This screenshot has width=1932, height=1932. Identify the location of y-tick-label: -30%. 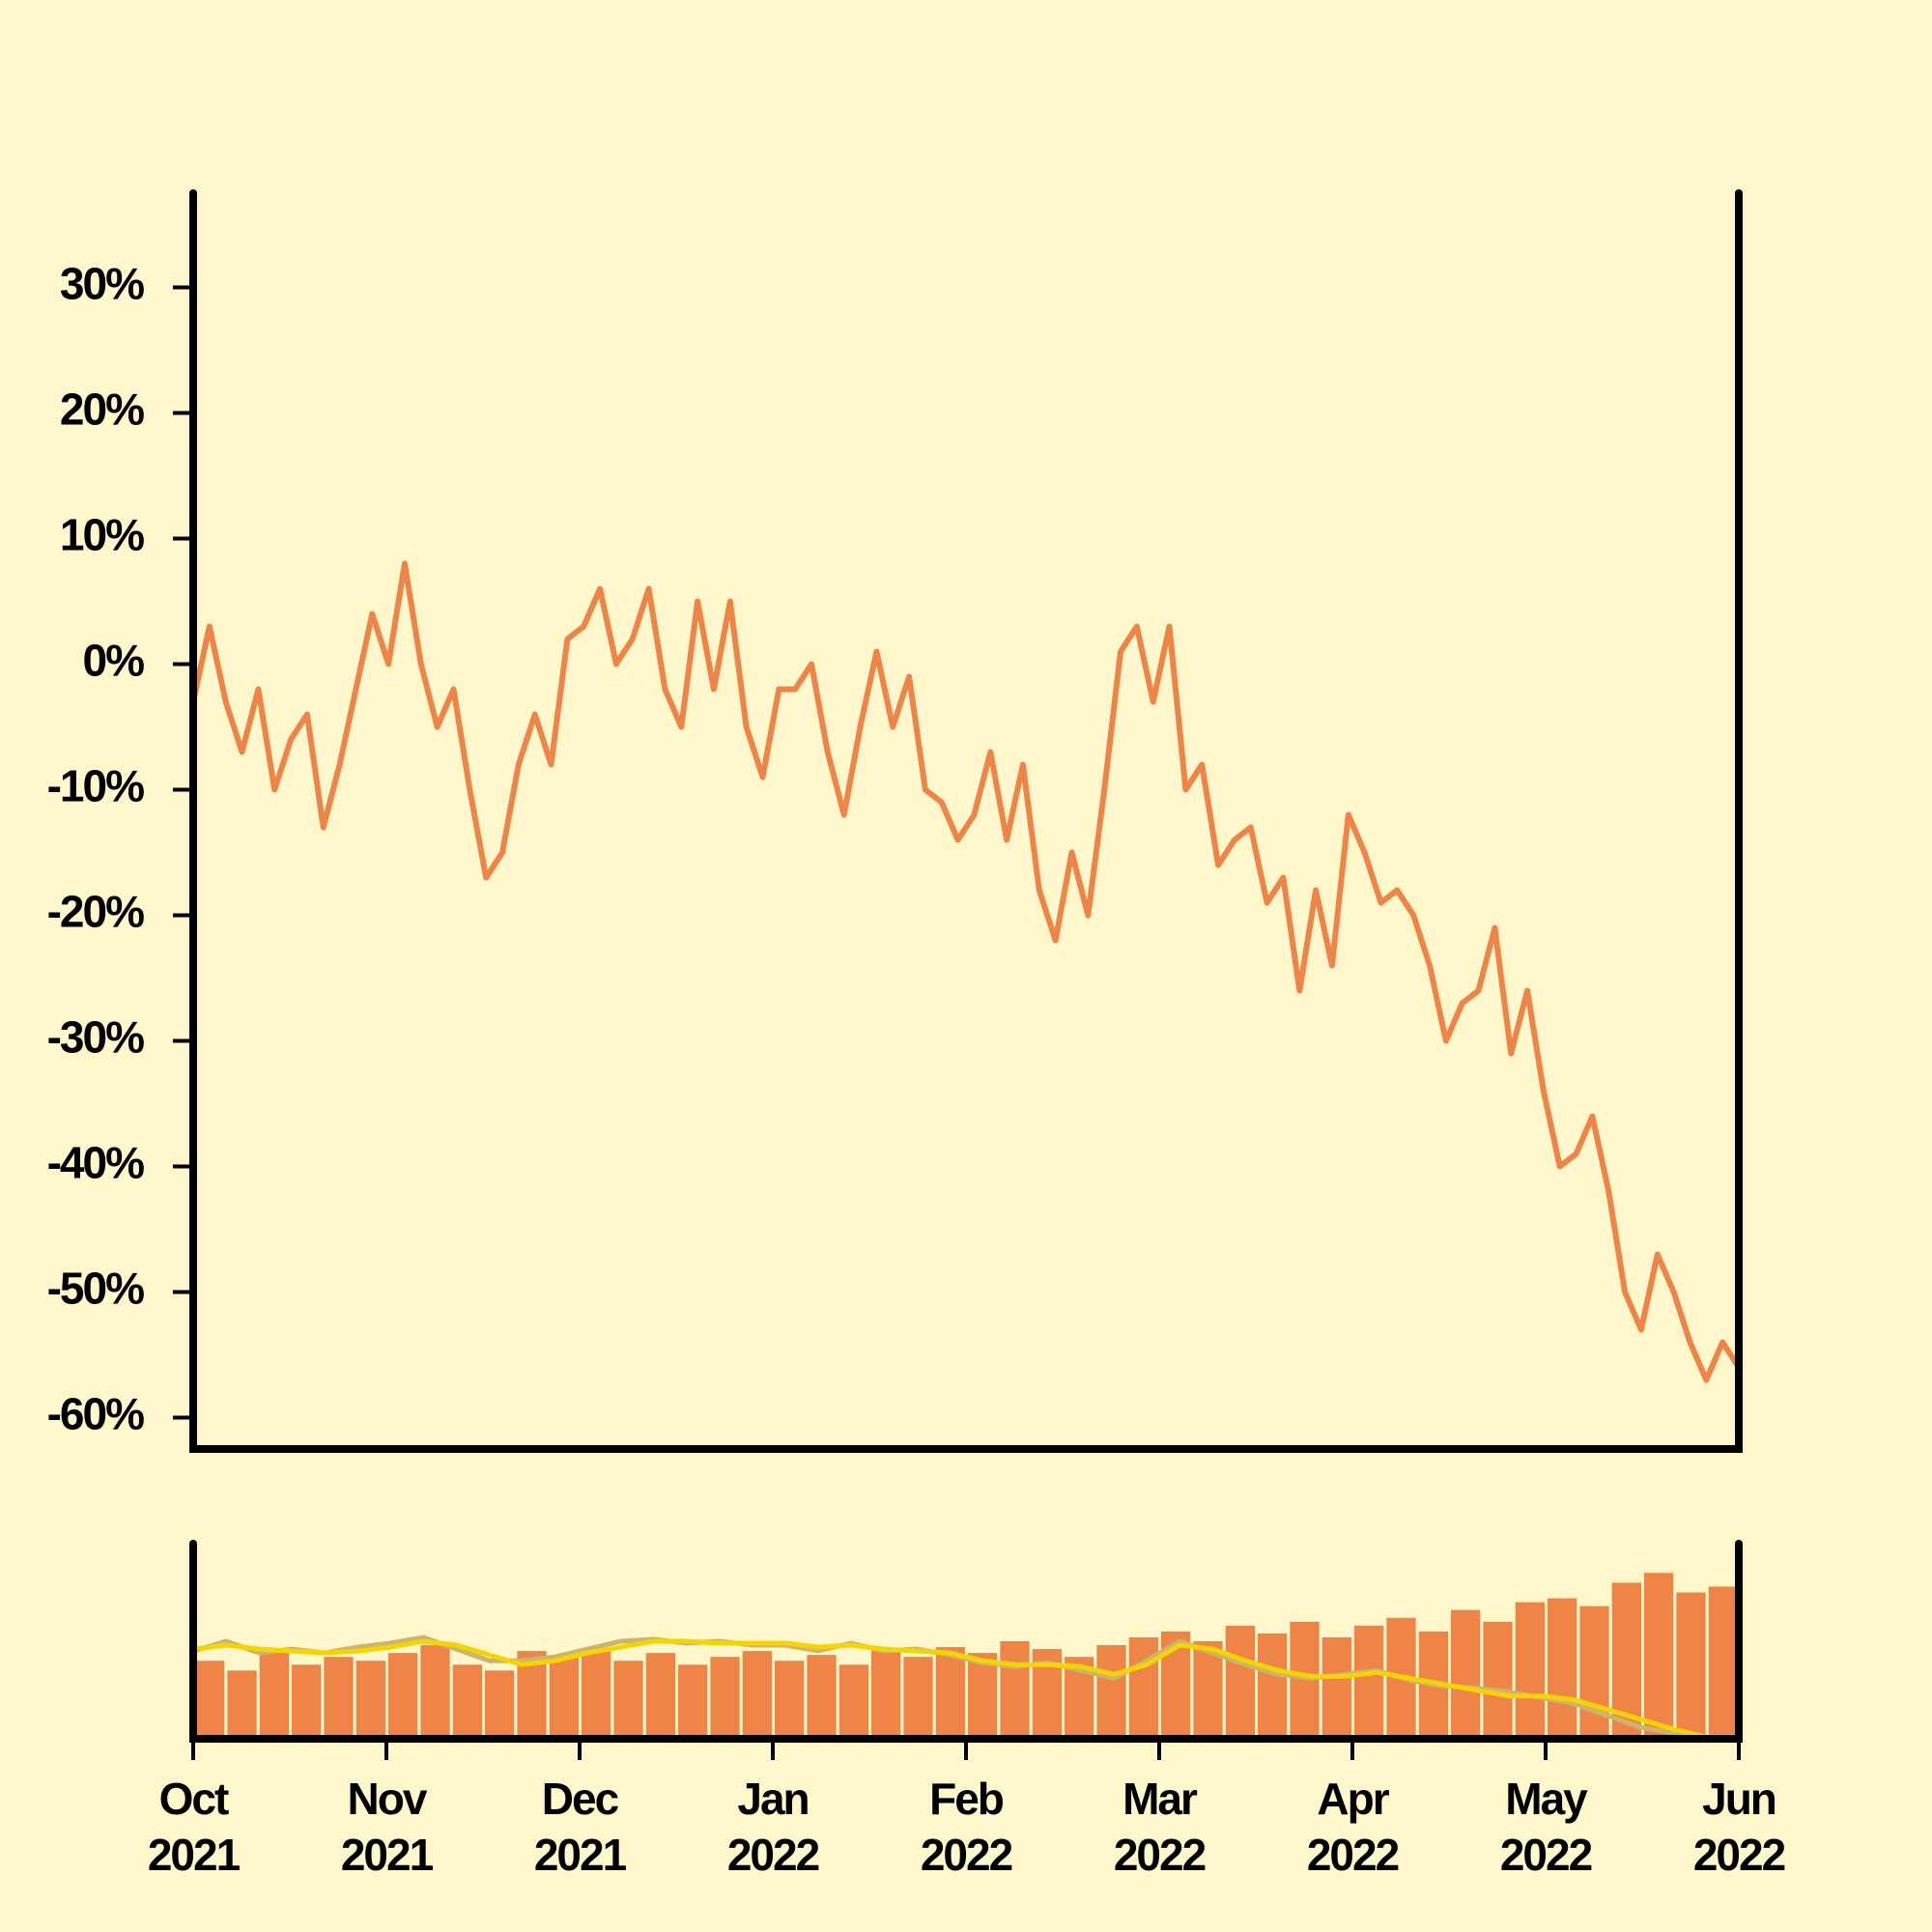
(95, 1037).